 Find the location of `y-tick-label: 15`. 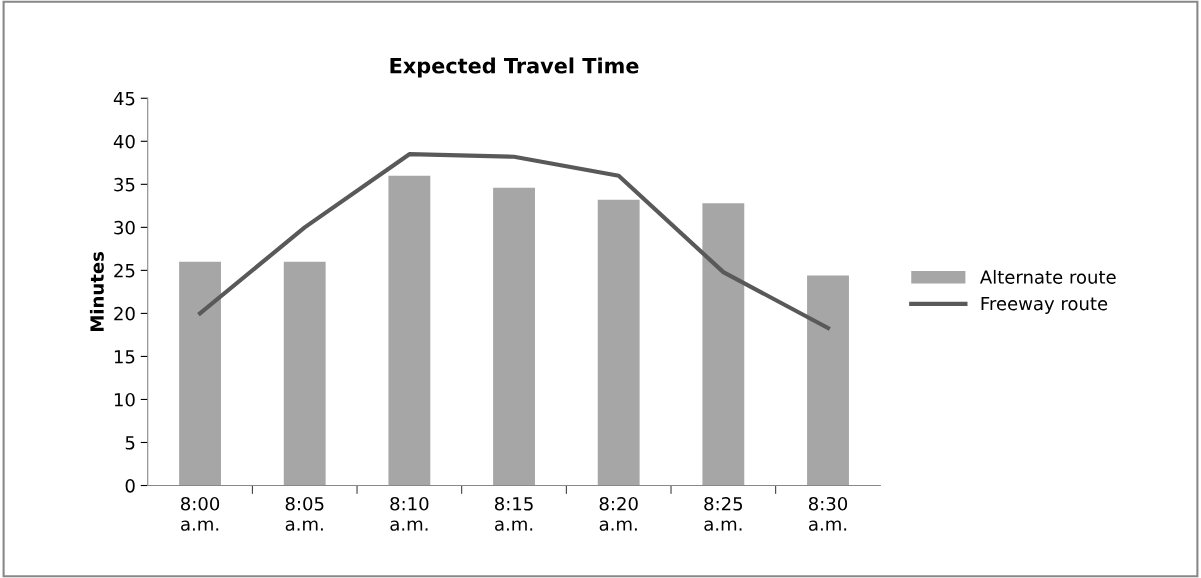

y-tick-label: 15 is located at coordinates (124, 357).